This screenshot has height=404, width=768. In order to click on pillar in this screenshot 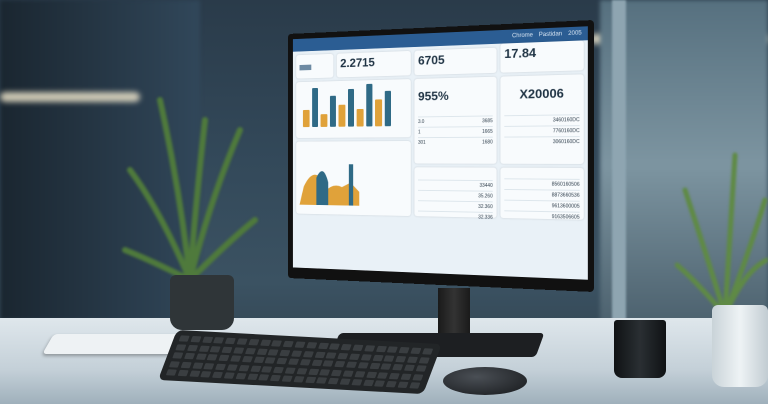, I will do `click(619, 160)`.